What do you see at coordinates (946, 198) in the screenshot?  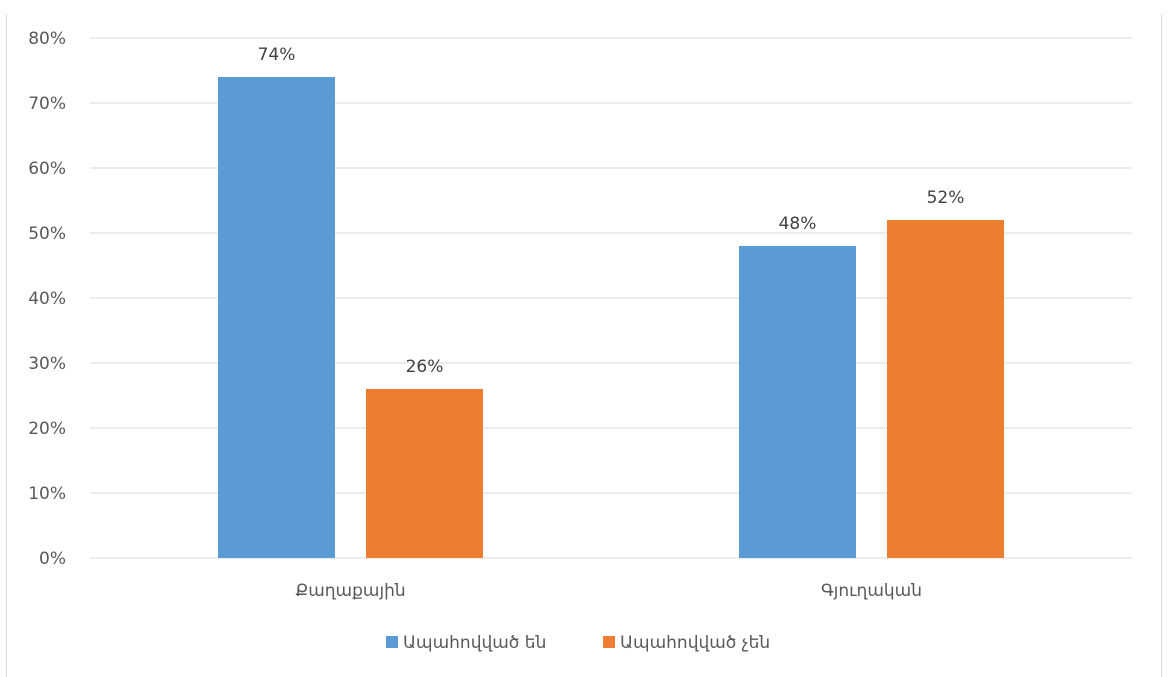 I see `data-label: 52%` at bounding box center [946, 198].